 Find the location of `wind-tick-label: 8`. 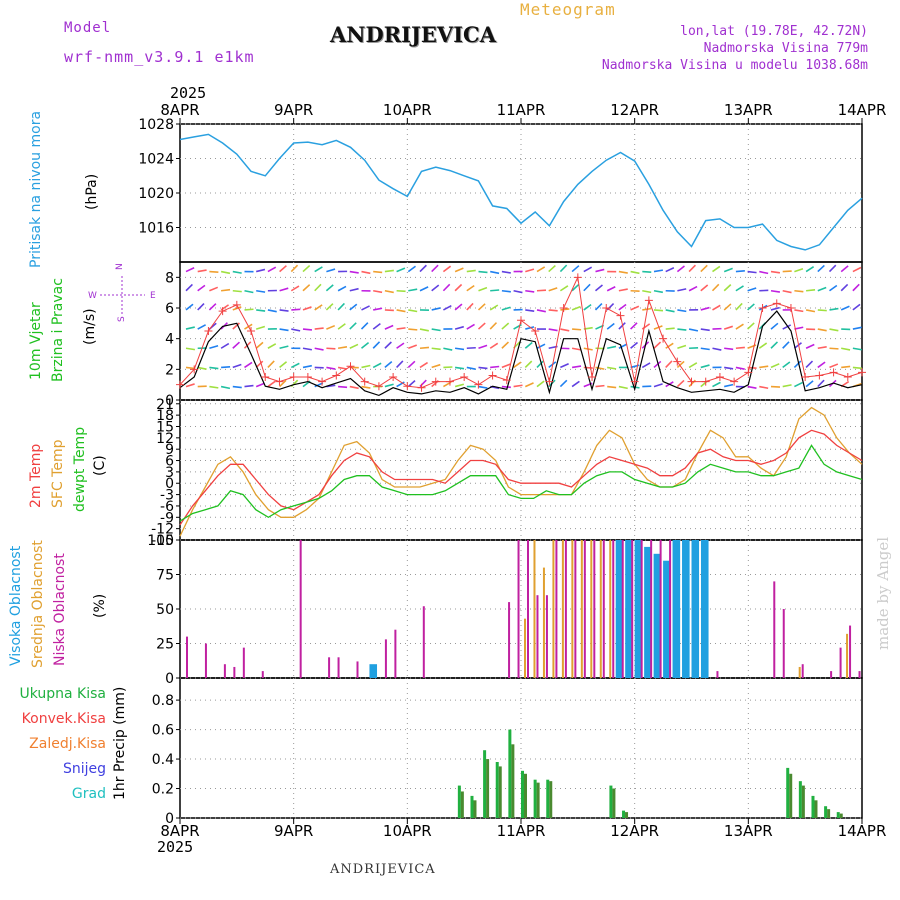

wind-tick-label: 8 is located at coordinates (169, 278).